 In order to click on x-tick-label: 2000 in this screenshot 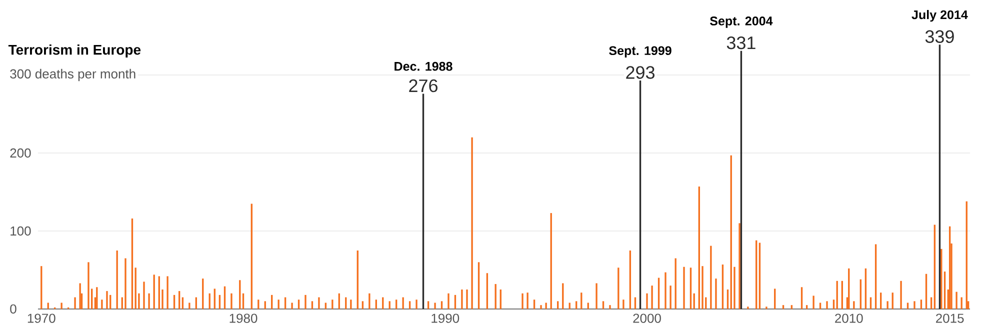, I will do `click(647, 318)`.